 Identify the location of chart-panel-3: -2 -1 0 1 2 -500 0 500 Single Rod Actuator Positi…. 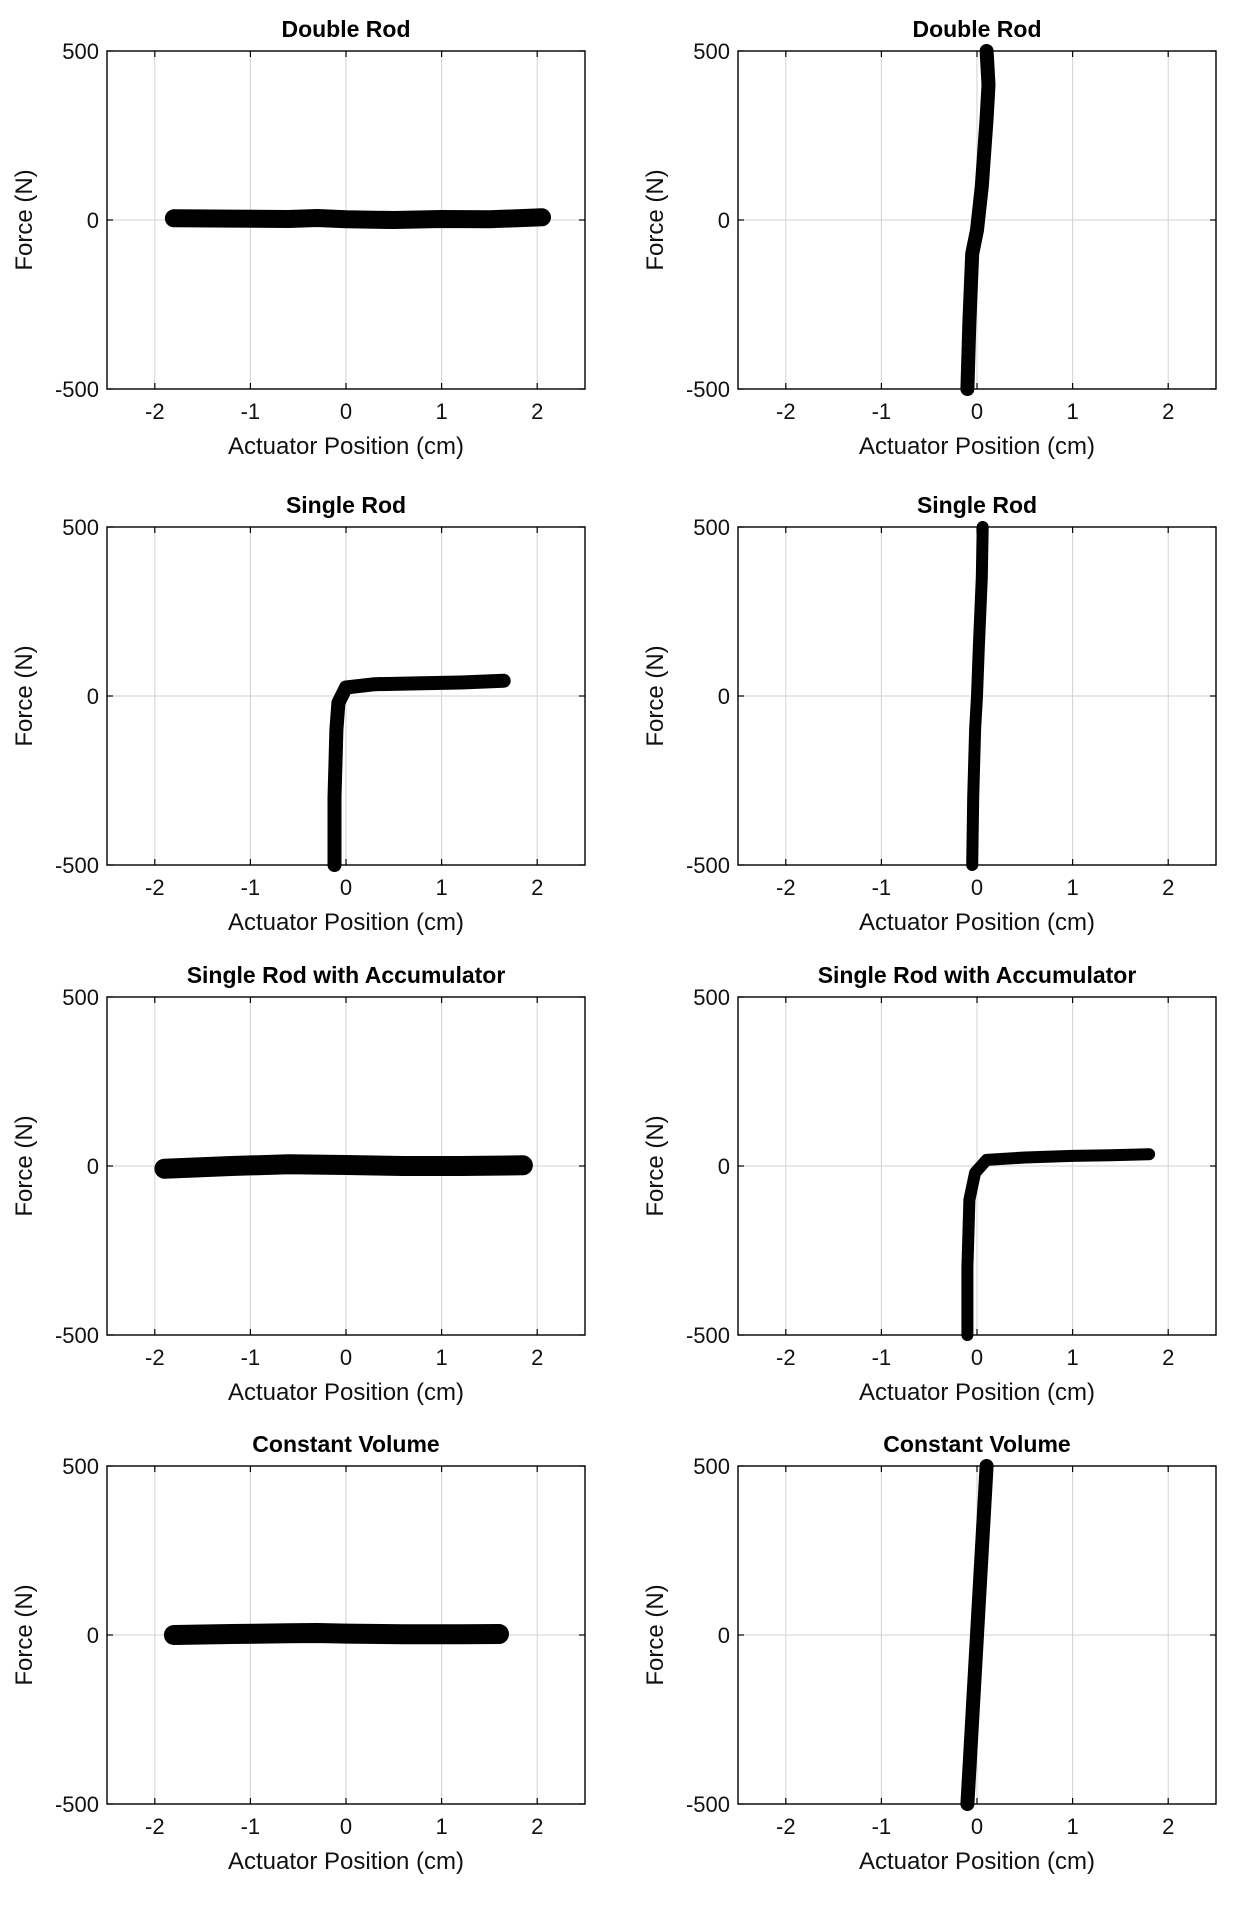
(298, 714).